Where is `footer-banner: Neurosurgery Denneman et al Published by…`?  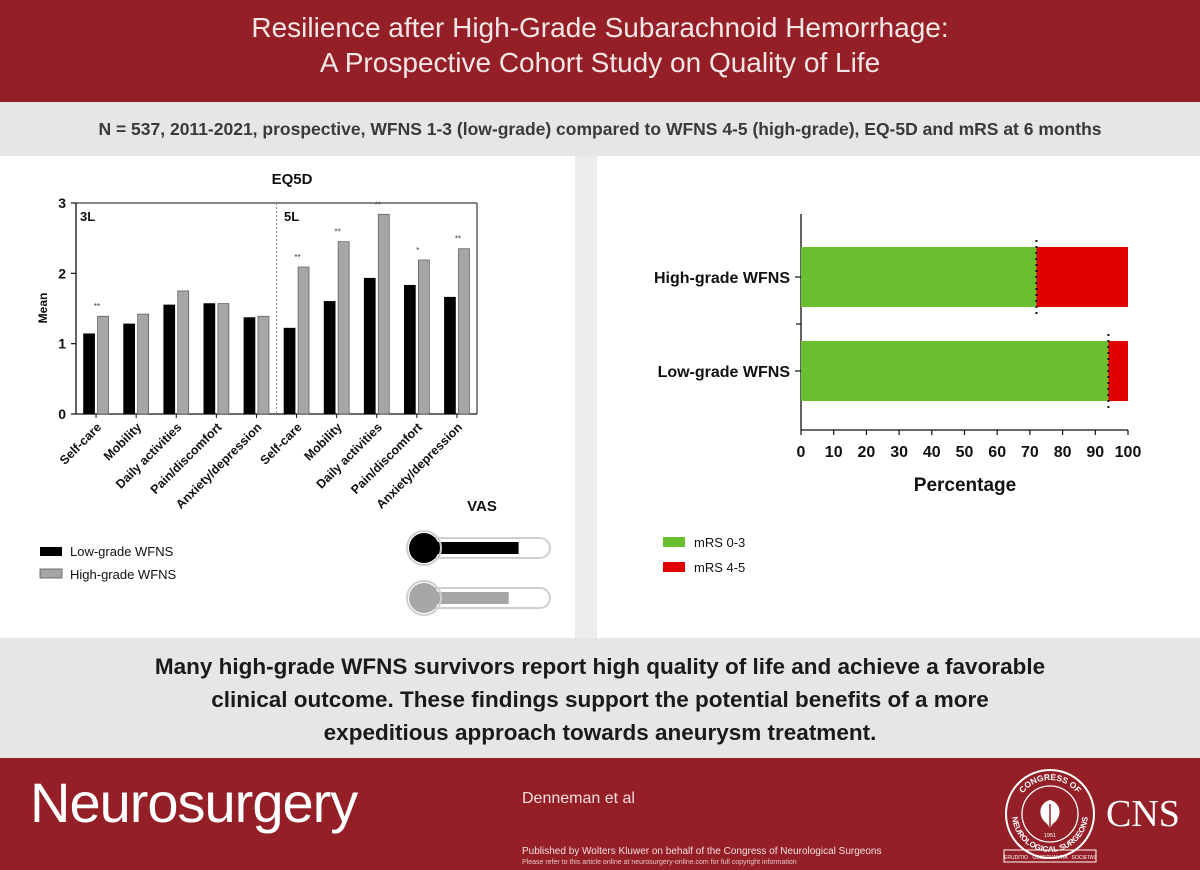 footer-banner: Neurosurgery Denneman et al Published by… is located at coordinates (600, 814).